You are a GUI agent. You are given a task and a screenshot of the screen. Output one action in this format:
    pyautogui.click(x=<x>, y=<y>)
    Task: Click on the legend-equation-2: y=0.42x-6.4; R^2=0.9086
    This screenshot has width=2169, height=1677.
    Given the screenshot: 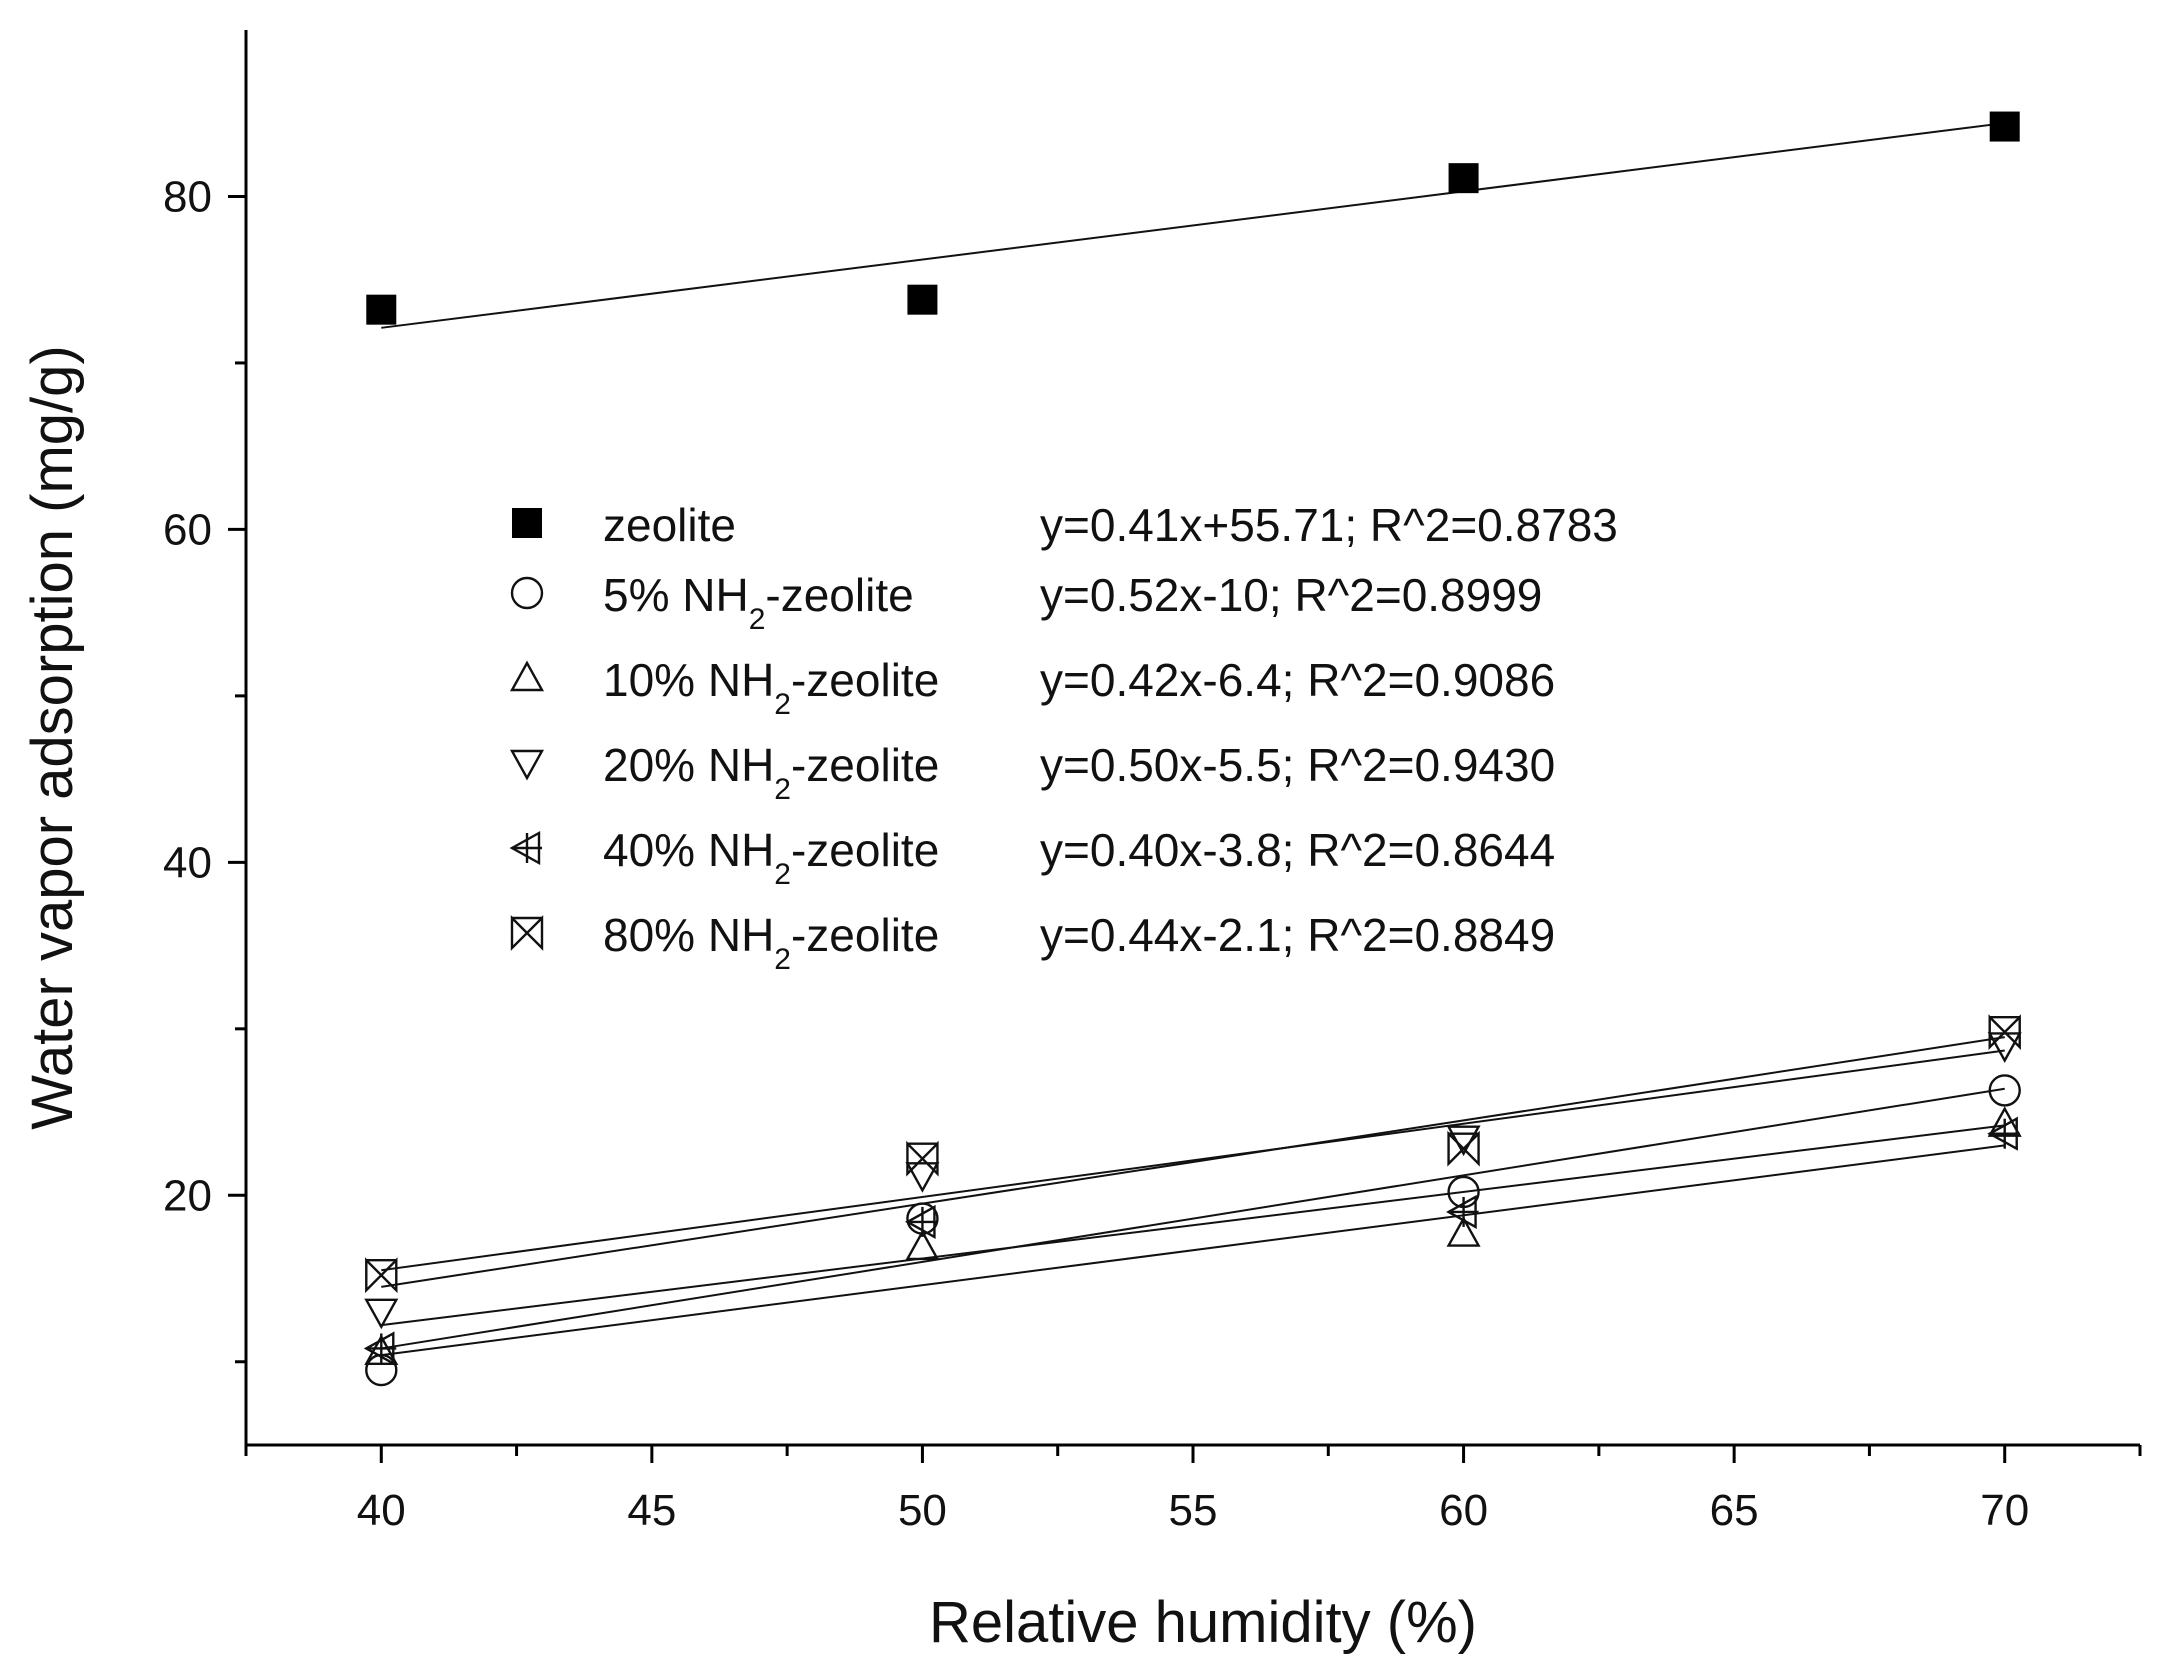 What is the action you would take?
    pyautogui.click(x=1297, y=680)
    